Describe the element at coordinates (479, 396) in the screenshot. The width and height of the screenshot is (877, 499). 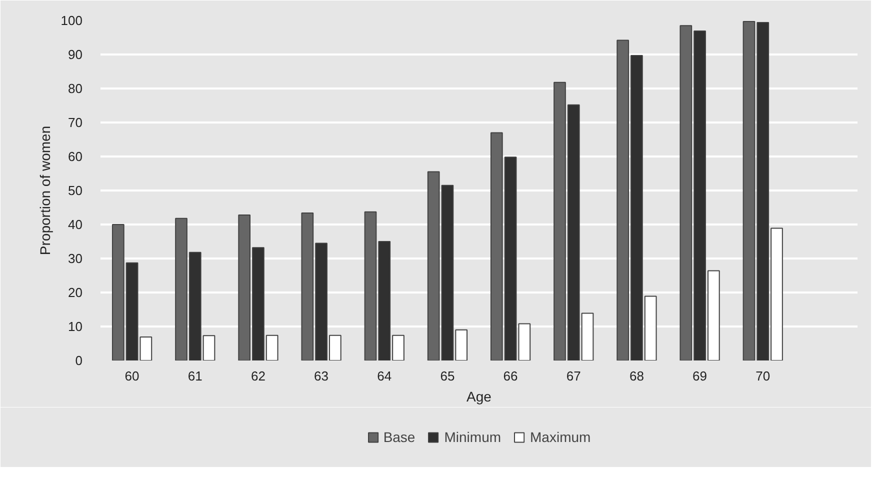
I see `x-axis-title: Age` at that location.